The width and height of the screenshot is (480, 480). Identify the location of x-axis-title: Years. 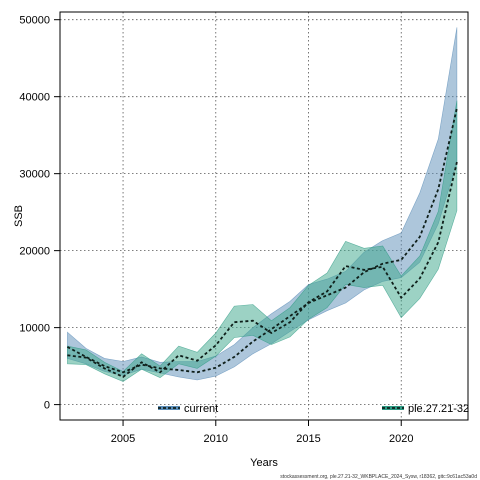
(264, 463).